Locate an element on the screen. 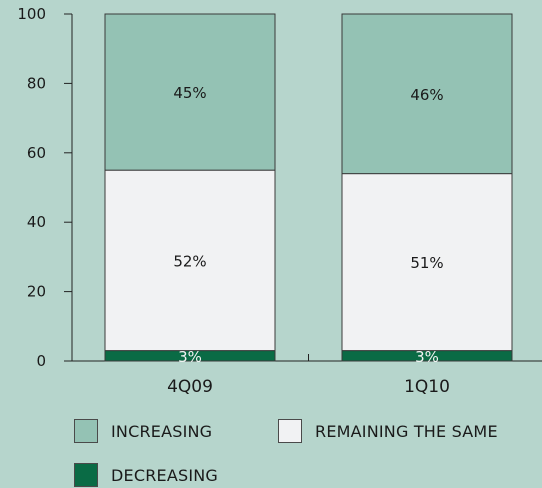  legend-decreasing-label: DECREASING is located at coordinates (165, 475).